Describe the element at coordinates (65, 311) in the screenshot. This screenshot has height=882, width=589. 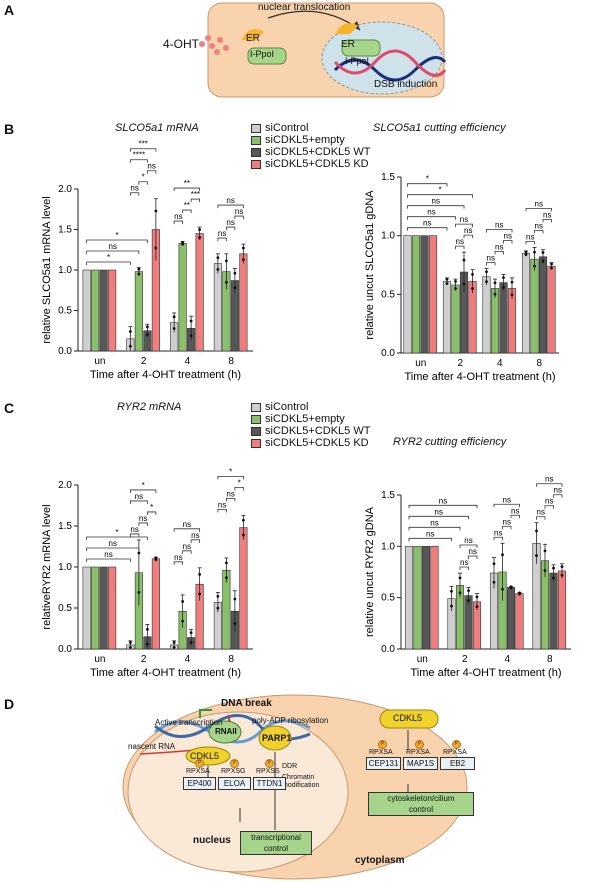
I see `y-tick-label: 0.5` at that location.